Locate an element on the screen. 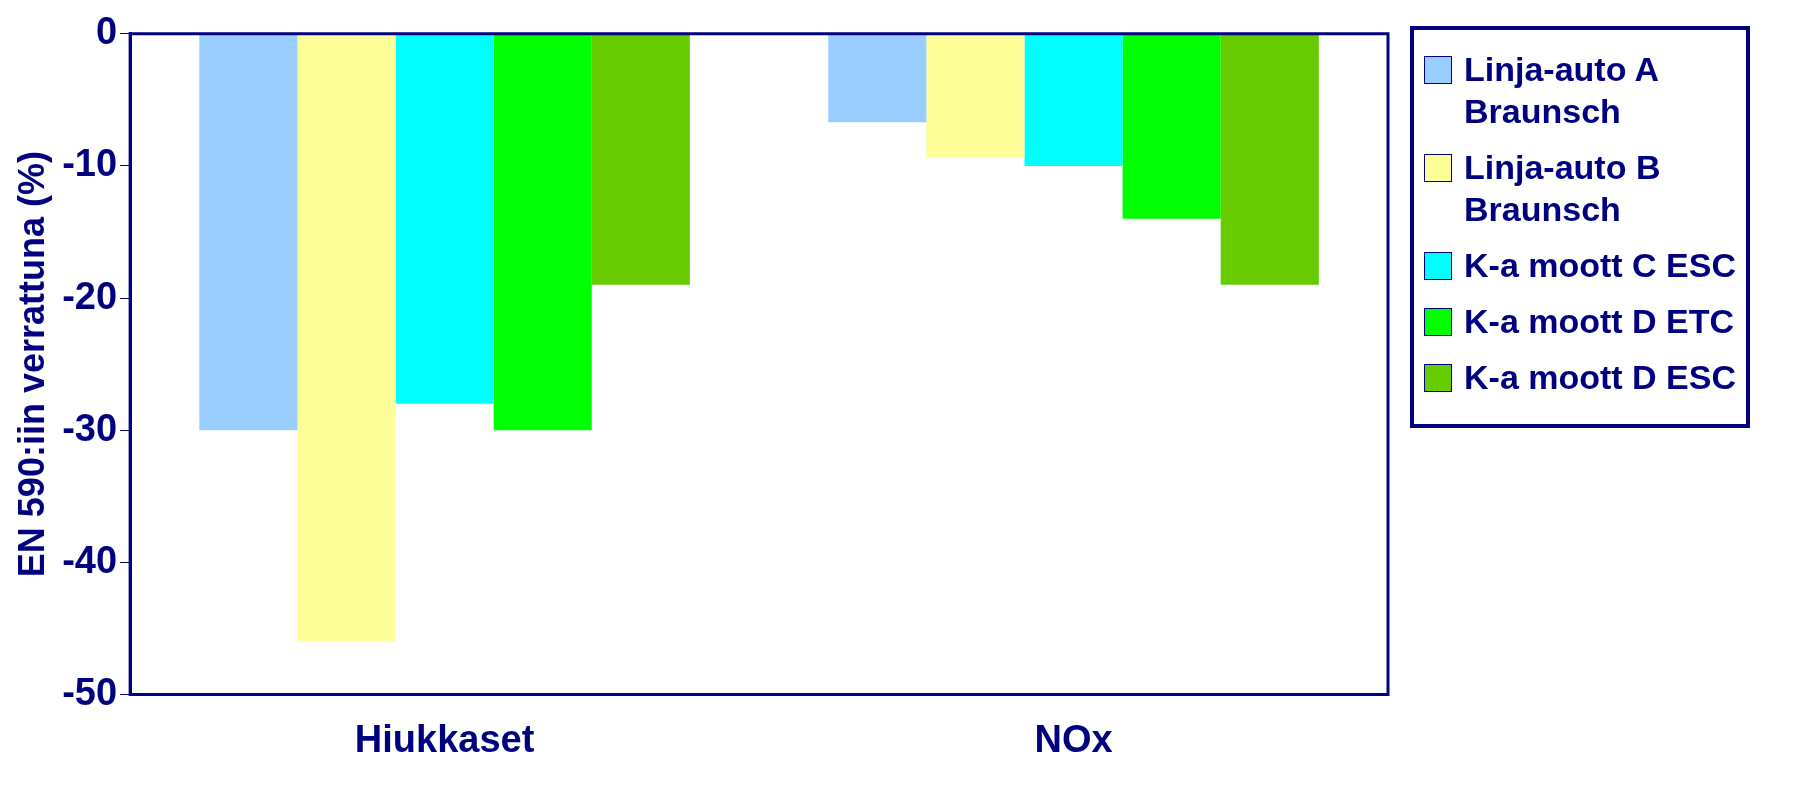 The image size is (1793, 797). legend-label: K-a moott D ETC is located at coordinates (1599, 321).